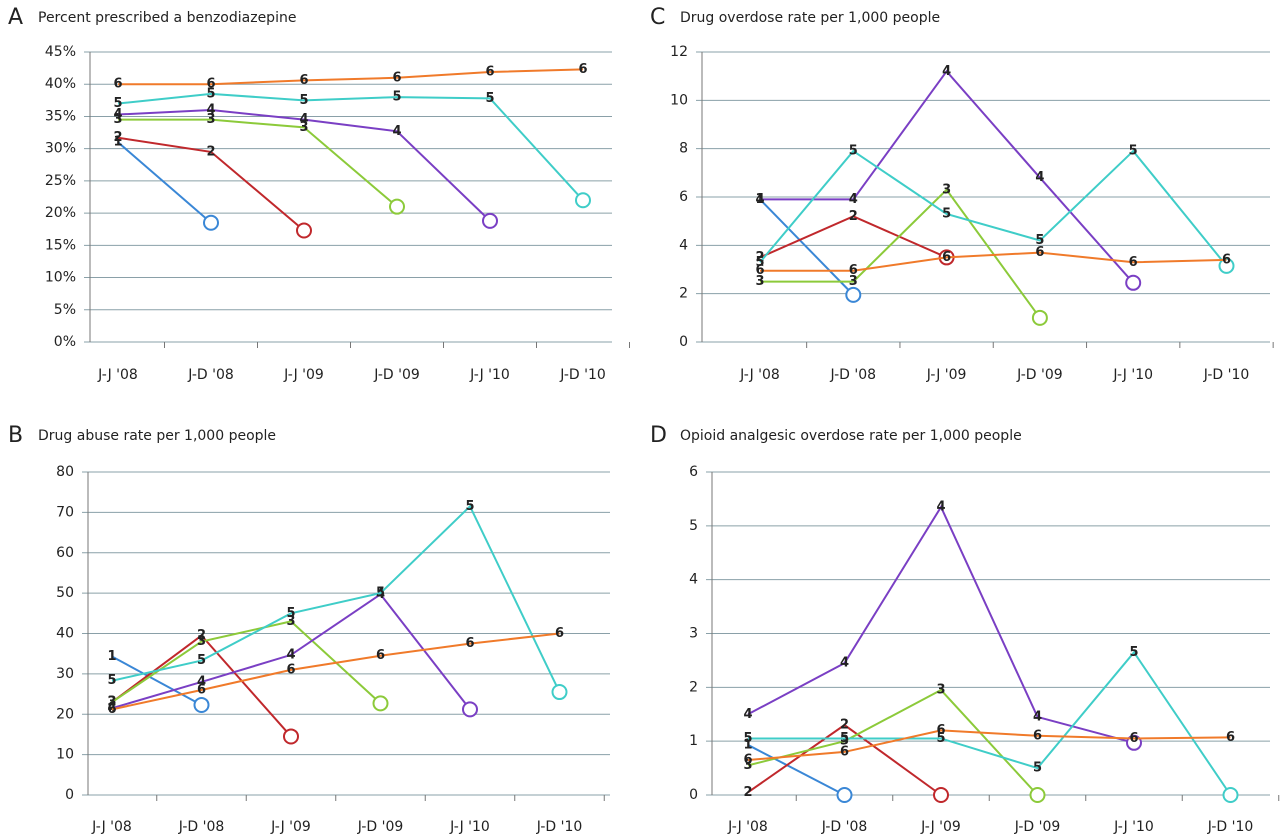 The width and height of the screenshot is (1280, 834). I want to click on y-tick-label: 30%, so click(60, 149).